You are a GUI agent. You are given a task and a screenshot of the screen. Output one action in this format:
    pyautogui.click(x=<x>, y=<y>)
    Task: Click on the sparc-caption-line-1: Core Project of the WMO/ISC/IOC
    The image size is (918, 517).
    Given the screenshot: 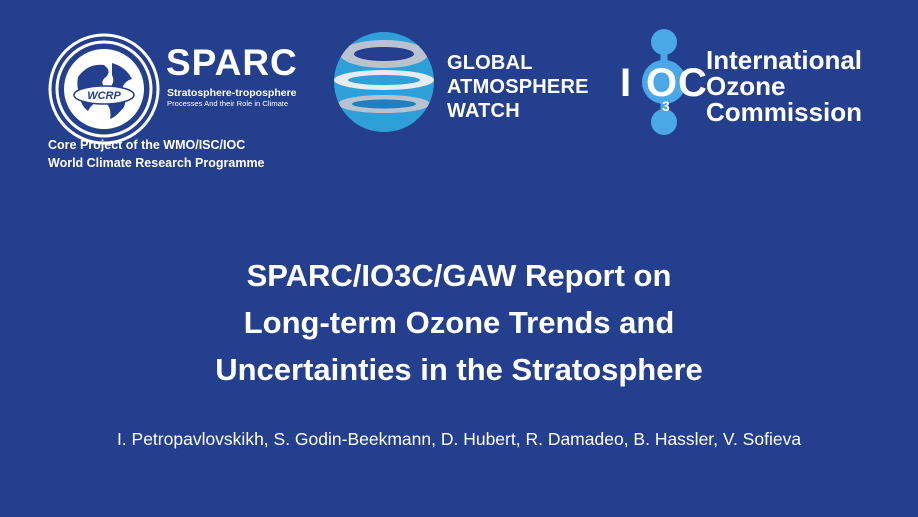 What is the action you would take?
    pyautogui.click(x=147, y=145)
    